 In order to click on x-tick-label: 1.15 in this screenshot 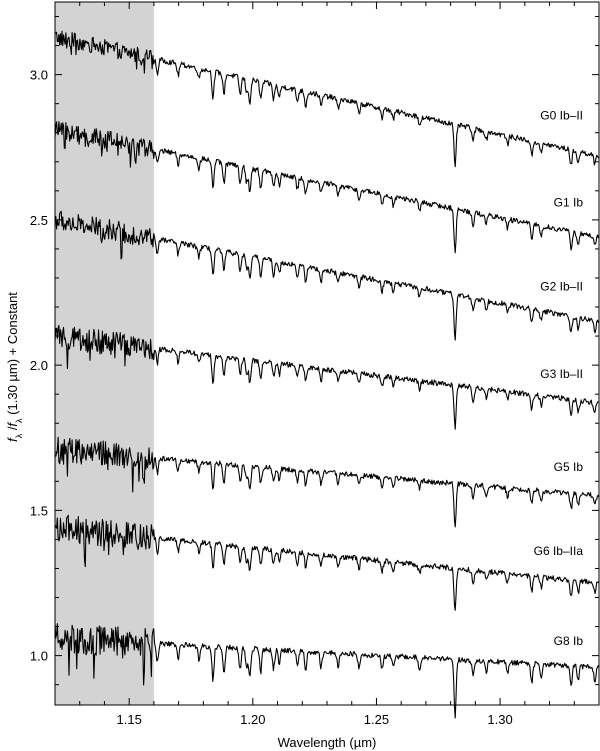, I will do `click(129, 719)`.